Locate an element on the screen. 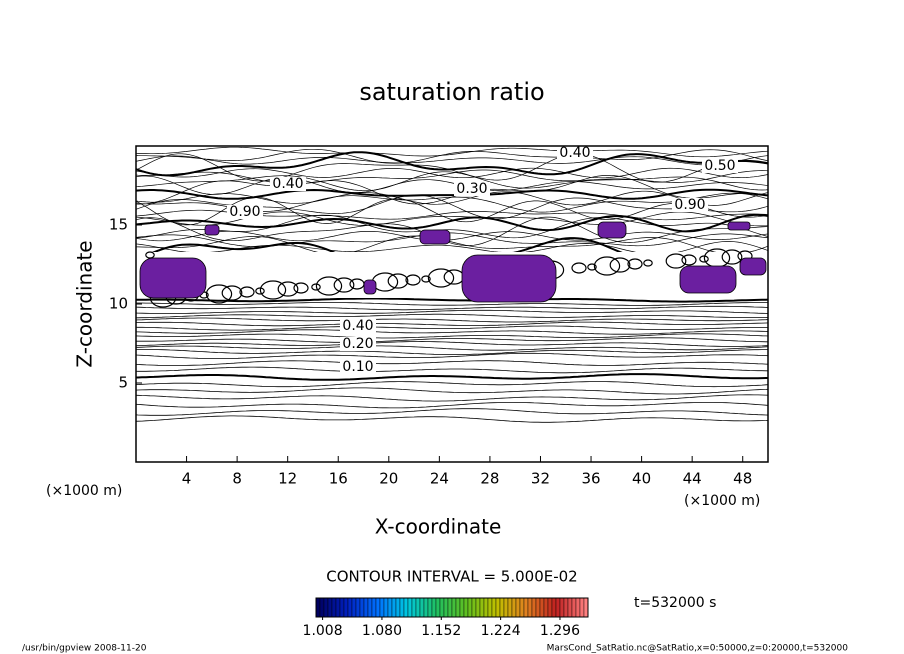 This screenshot has height=654, width=904. contour-label: 0.90 is located at coordinates (689, 205).